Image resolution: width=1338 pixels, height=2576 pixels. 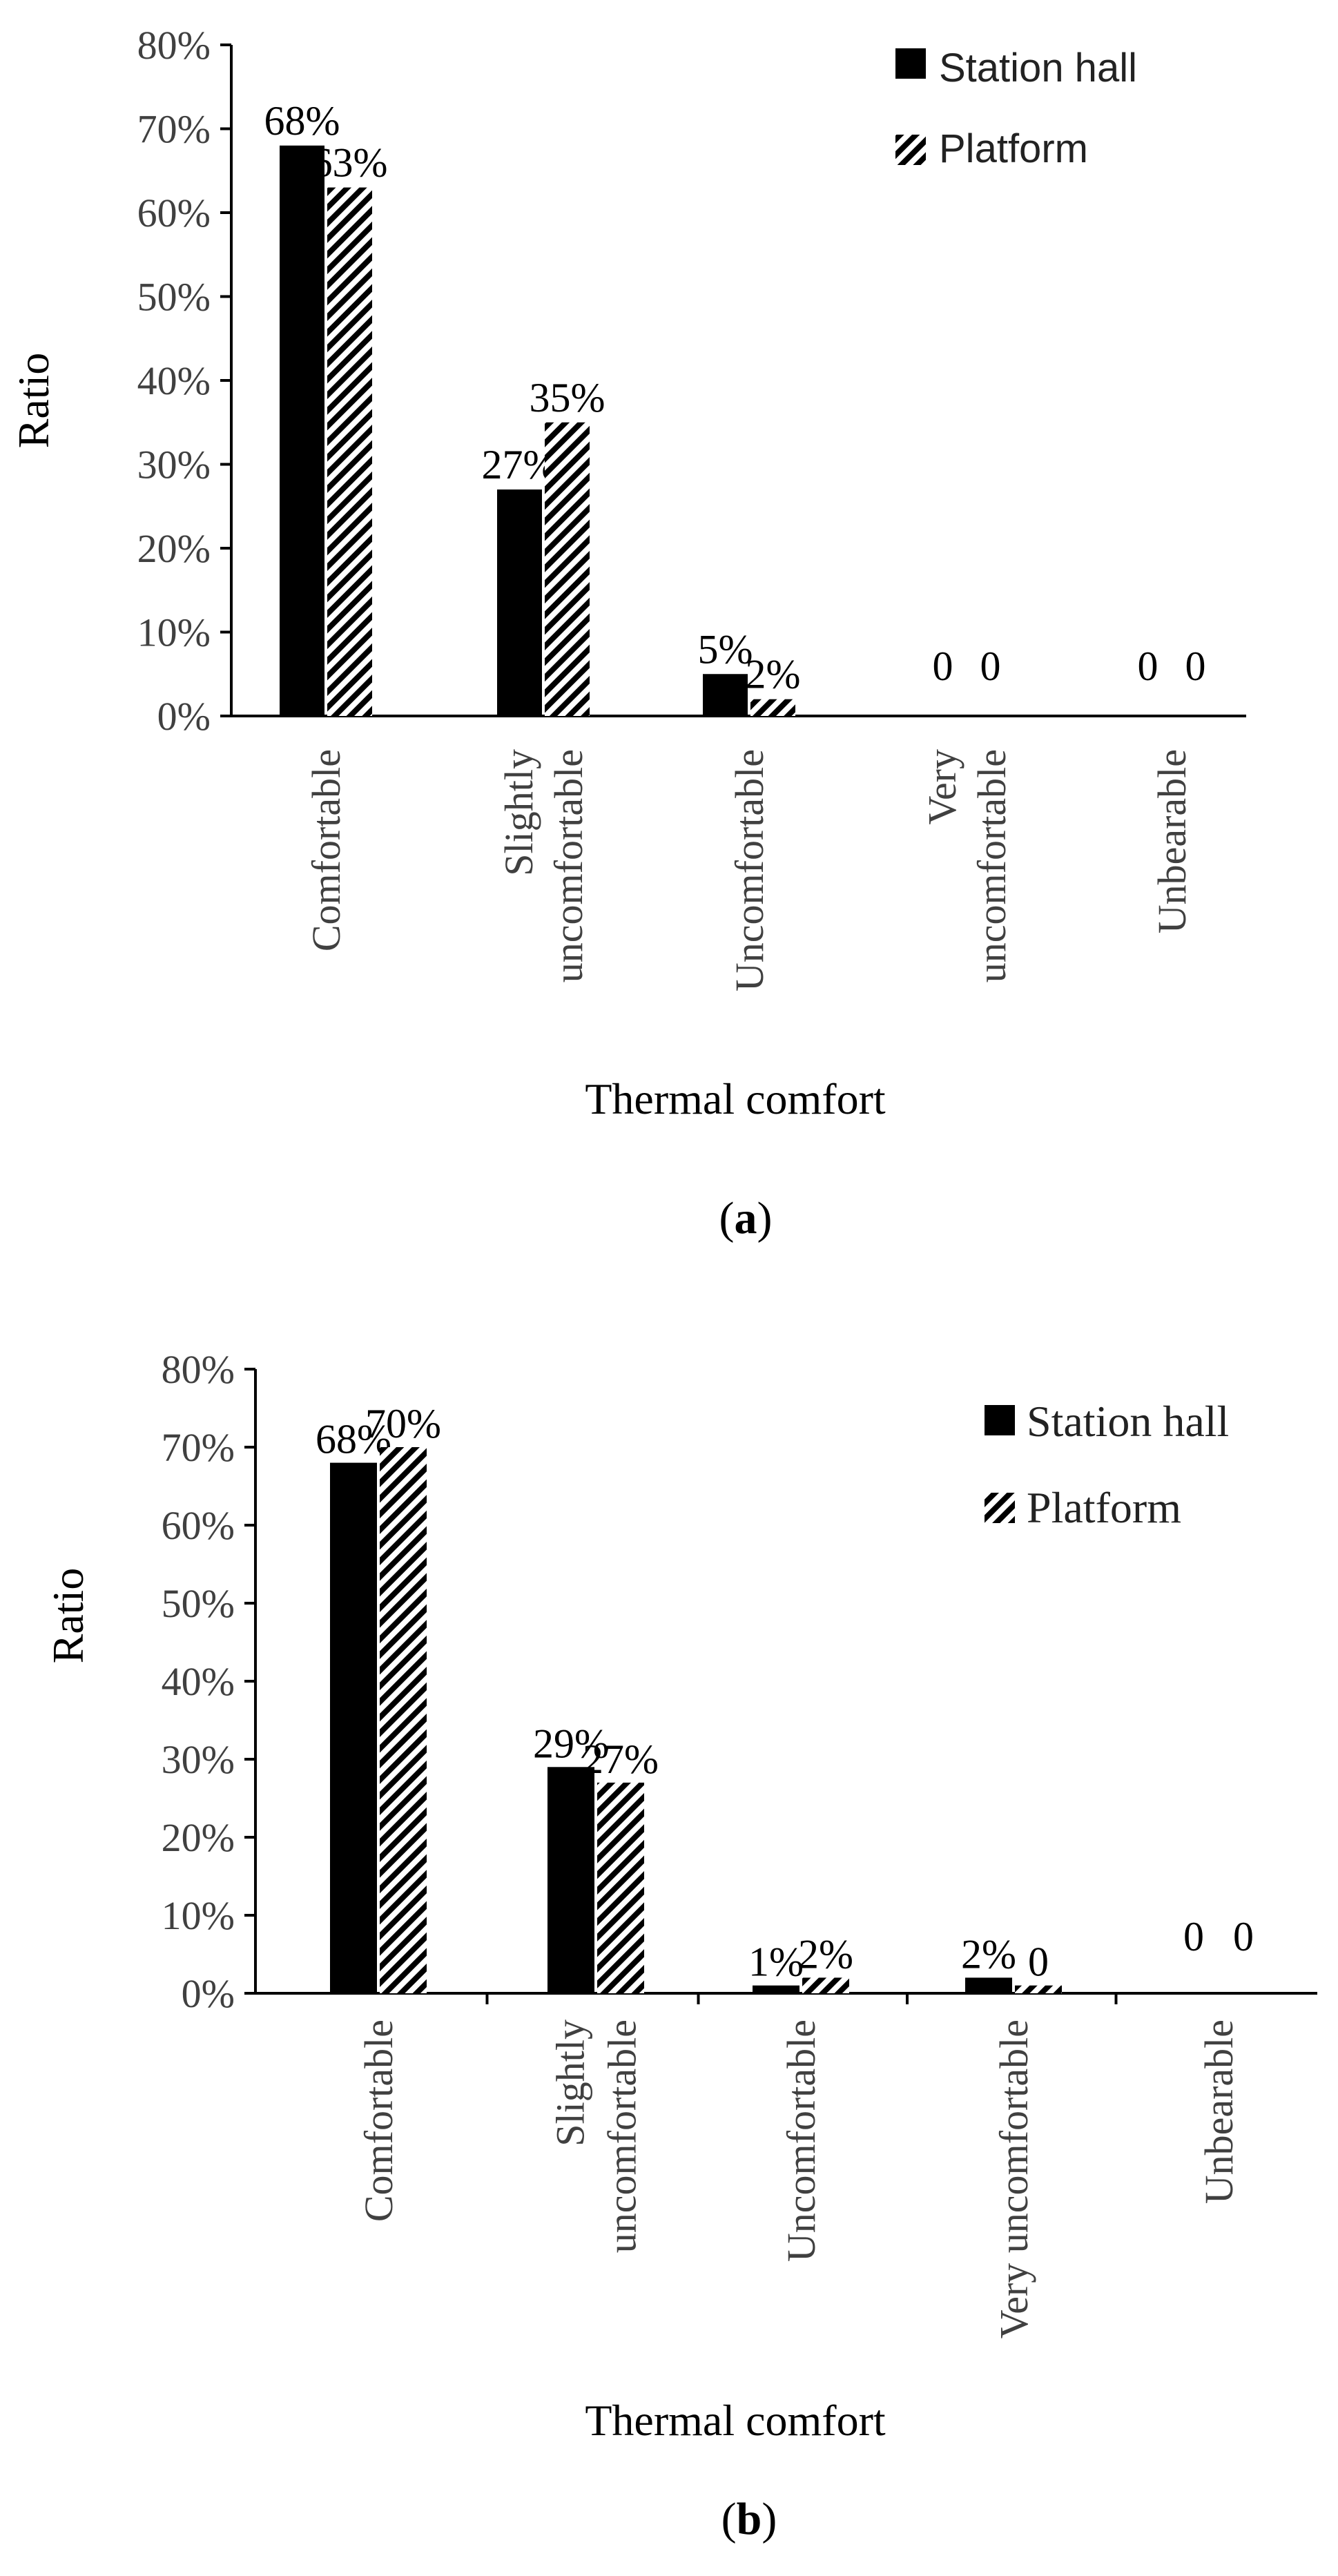 I want to click on panel-label-a: (a), so click(x=746, y=1218).